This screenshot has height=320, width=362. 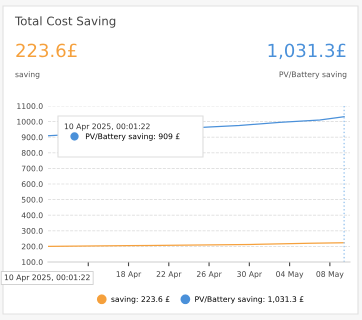 I want to click on text: 223.6£, so click(x=46, y=51).